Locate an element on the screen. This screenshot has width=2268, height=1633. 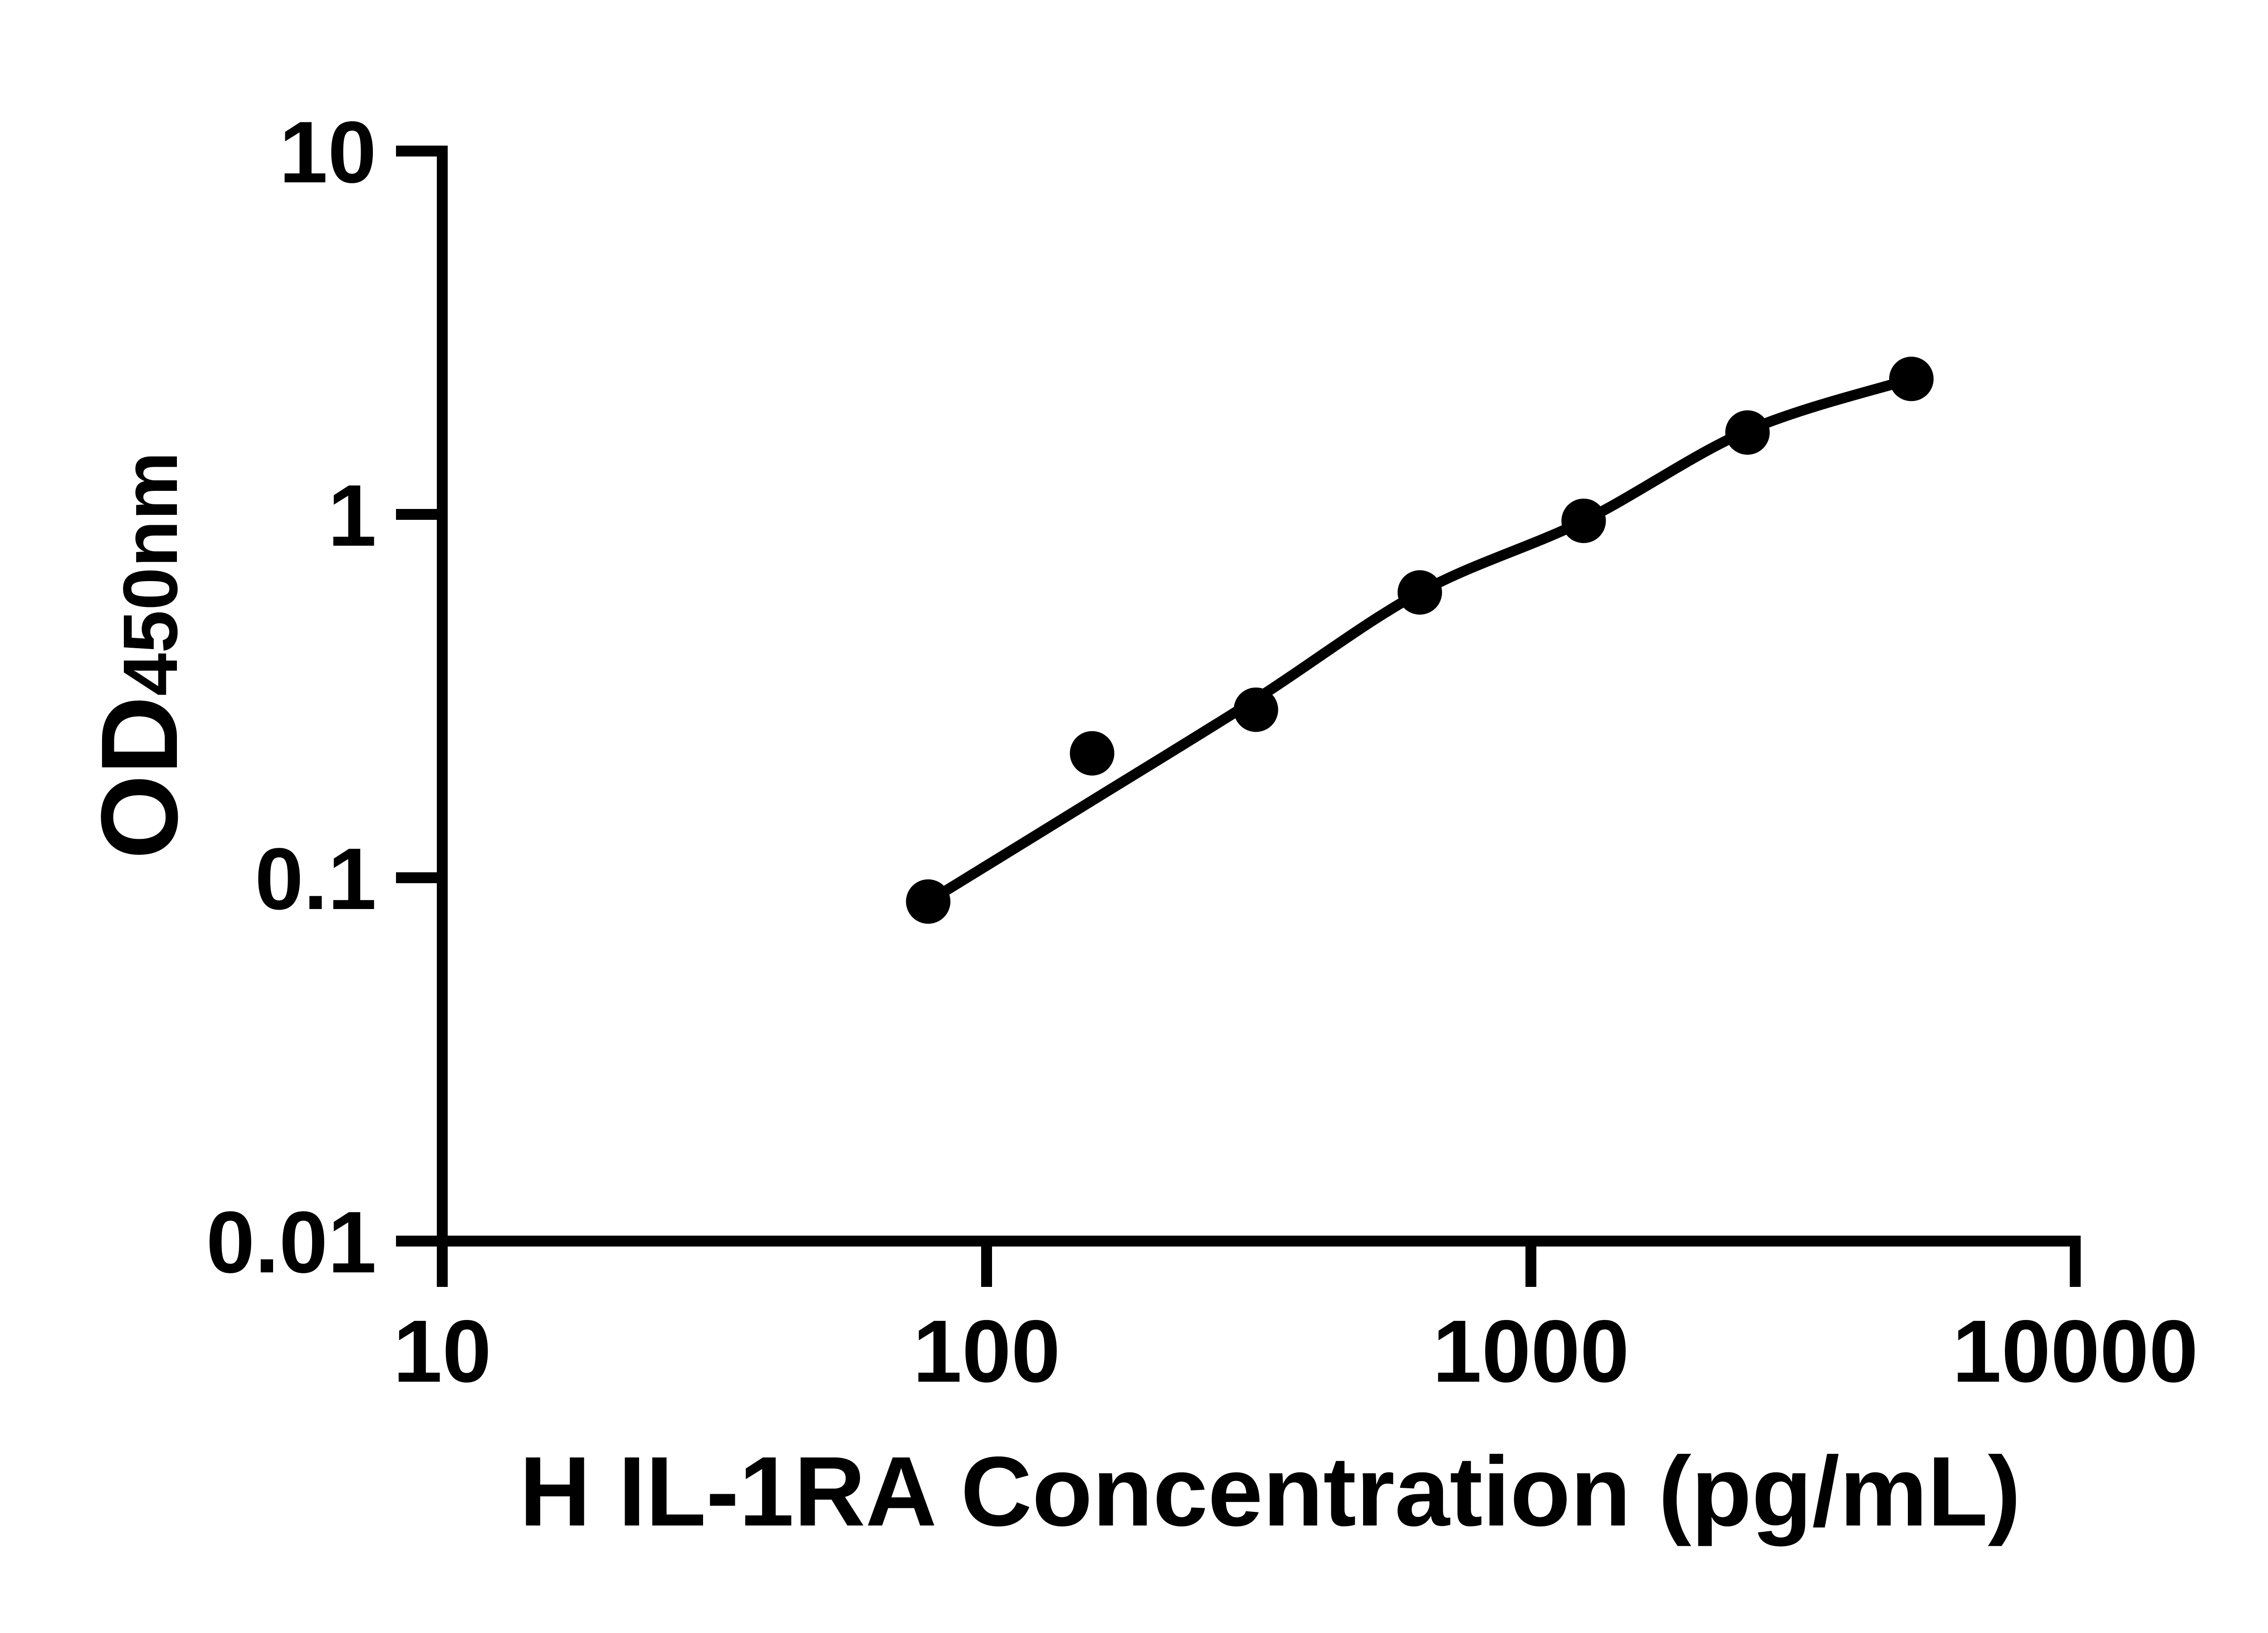
y-tick-label: 0.01 is located at coordinates (291, 1242).